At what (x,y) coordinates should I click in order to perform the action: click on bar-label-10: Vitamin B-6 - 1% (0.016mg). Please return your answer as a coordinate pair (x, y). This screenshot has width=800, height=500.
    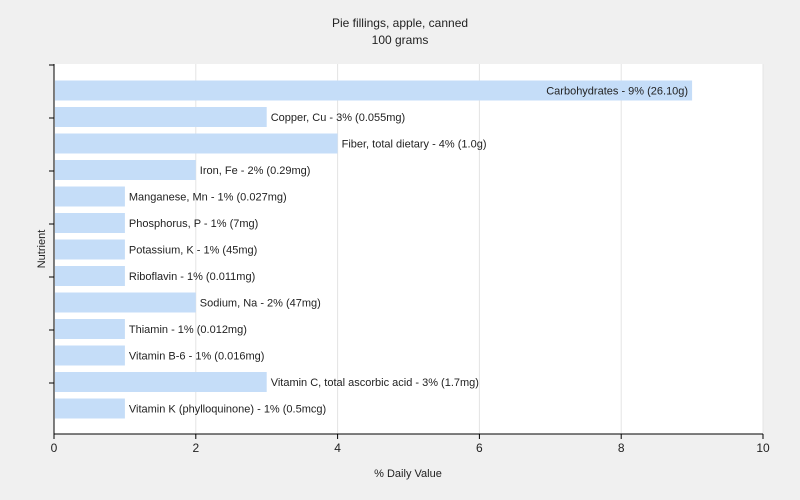
    Looking at the image, I should click on (197, 357).